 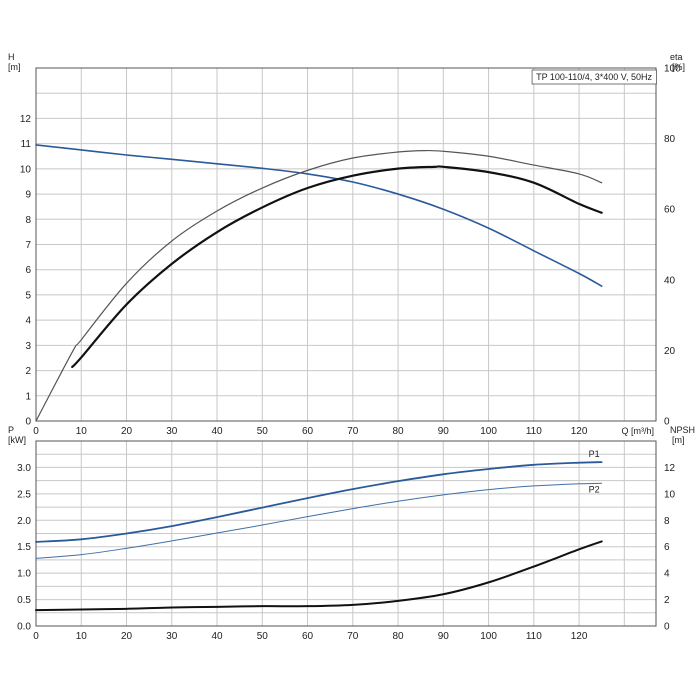 What do you see at coordinates (667, 574) in the screenshot?
I see `y-right-tick-label: 4` at bounding box center [667, 574].